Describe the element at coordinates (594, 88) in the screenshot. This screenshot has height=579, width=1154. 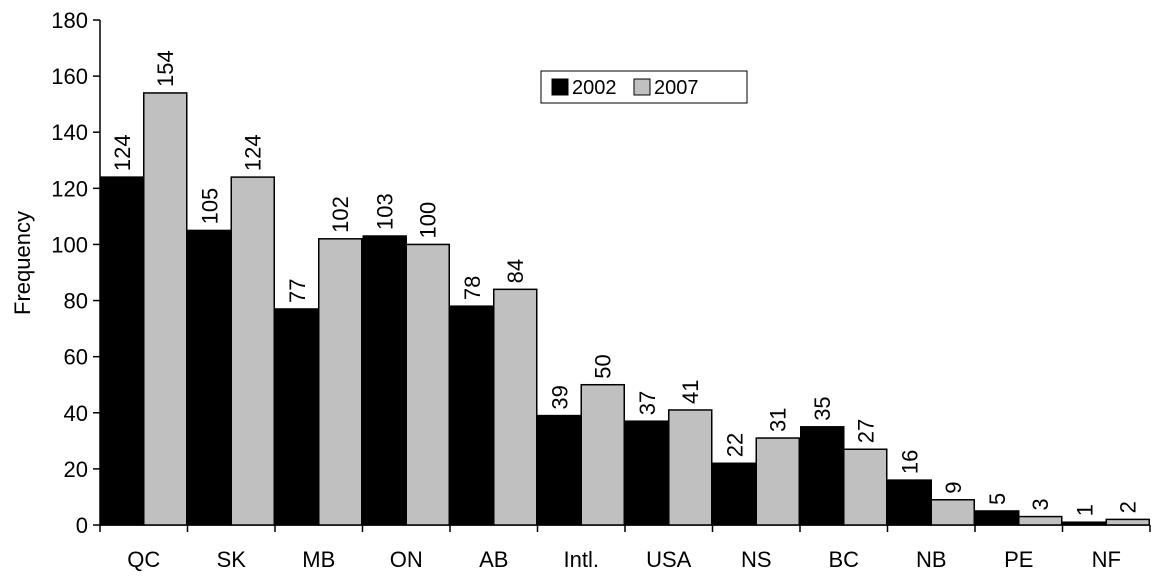
I see `legend-label-2002: 2002` at that location.